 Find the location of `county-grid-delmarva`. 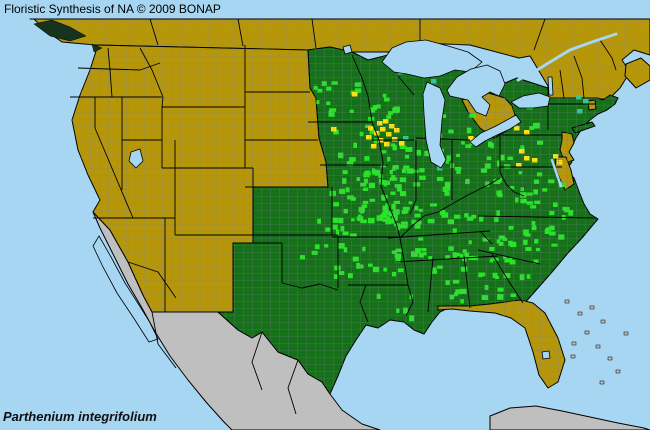

county-grid-delmarva is located at coordinates (564, 173).